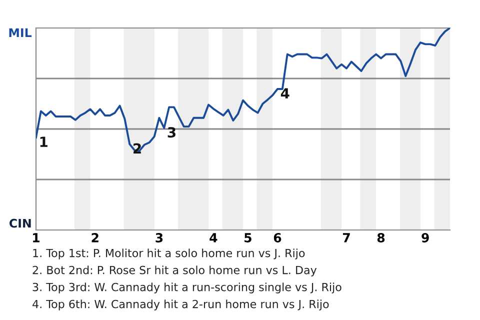 Image resolution: width=480 pixels, height=320 pixels. I want to click on x-tick-label: 5, so click(248, 237).